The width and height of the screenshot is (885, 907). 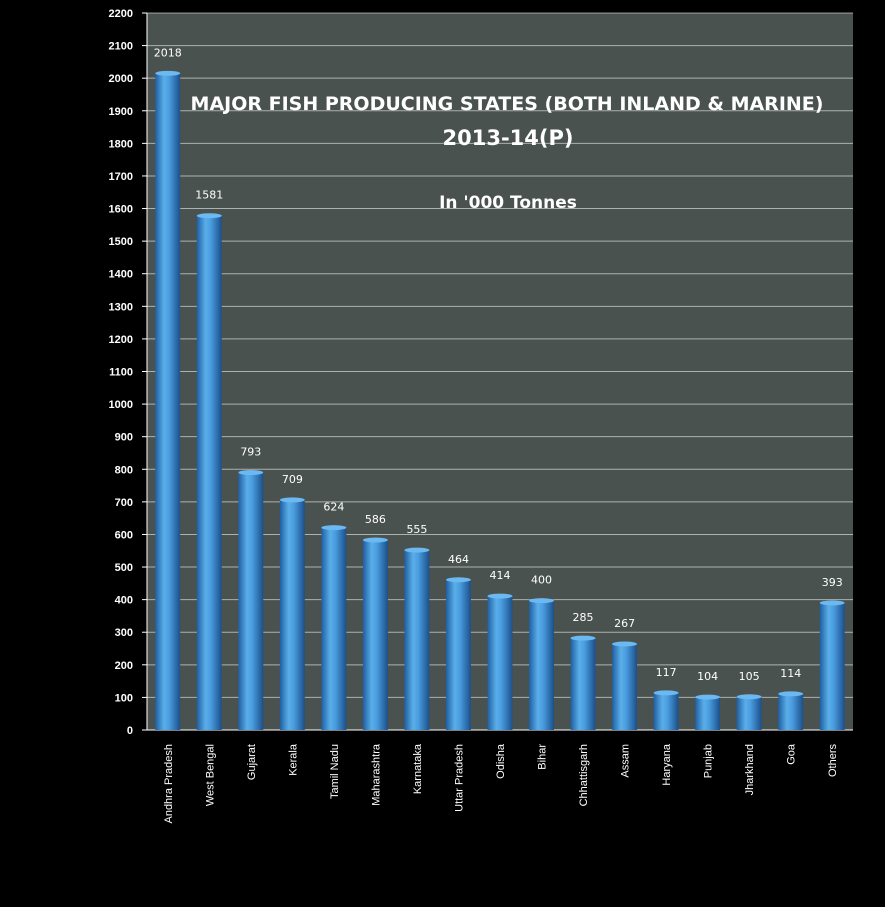 What do you see at coordinates (792, 754) in the screenshot?
I see `x-tick-label: Goa` at bounding box center [792, 754].